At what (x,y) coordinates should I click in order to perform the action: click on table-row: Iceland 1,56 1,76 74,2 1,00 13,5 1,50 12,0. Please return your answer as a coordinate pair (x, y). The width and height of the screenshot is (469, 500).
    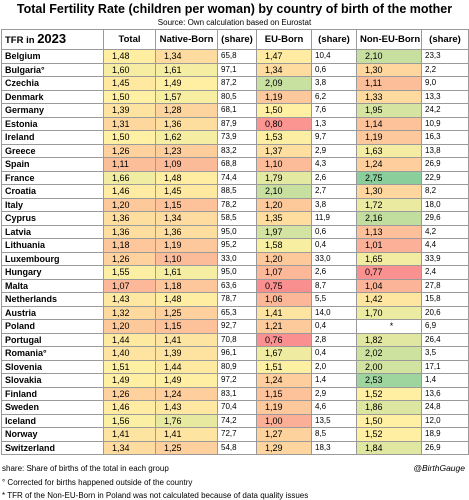
    Looking at the image, I should click on (235, 420).